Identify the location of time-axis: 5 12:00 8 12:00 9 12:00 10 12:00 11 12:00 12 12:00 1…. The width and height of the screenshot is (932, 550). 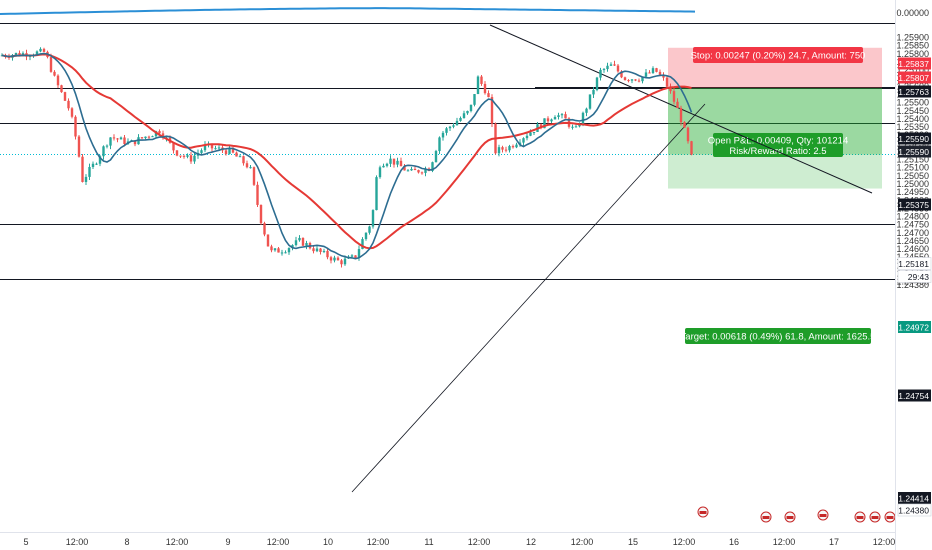
(447, 541).